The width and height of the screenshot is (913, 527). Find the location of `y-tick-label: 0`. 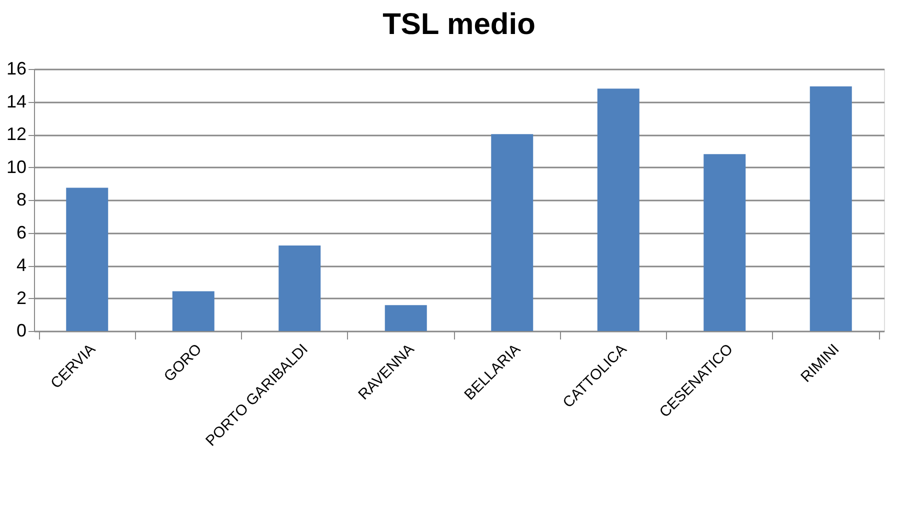

y-tick-label: 0 is located at coordinates (21, 330).